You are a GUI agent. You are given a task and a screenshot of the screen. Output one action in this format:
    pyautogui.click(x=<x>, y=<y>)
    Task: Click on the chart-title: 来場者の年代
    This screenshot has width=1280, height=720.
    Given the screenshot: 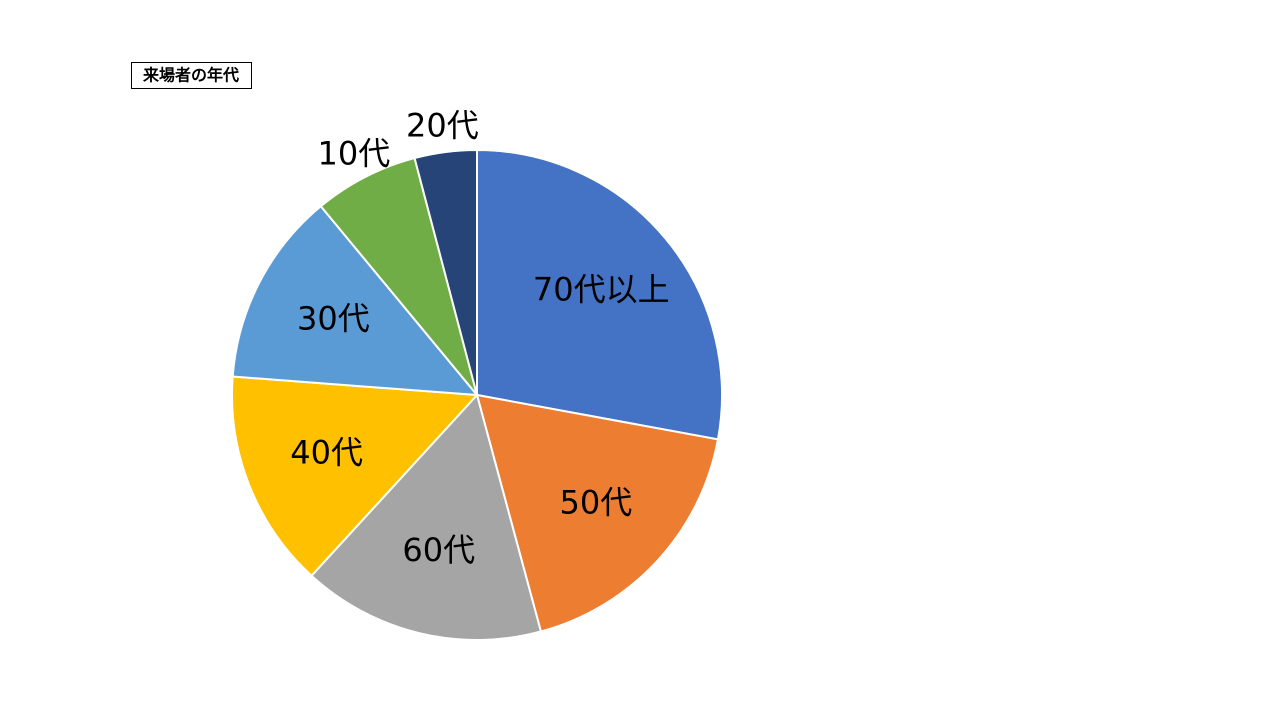 What is the action you would take?
    pyautogui.click(x=190, y=75)
    